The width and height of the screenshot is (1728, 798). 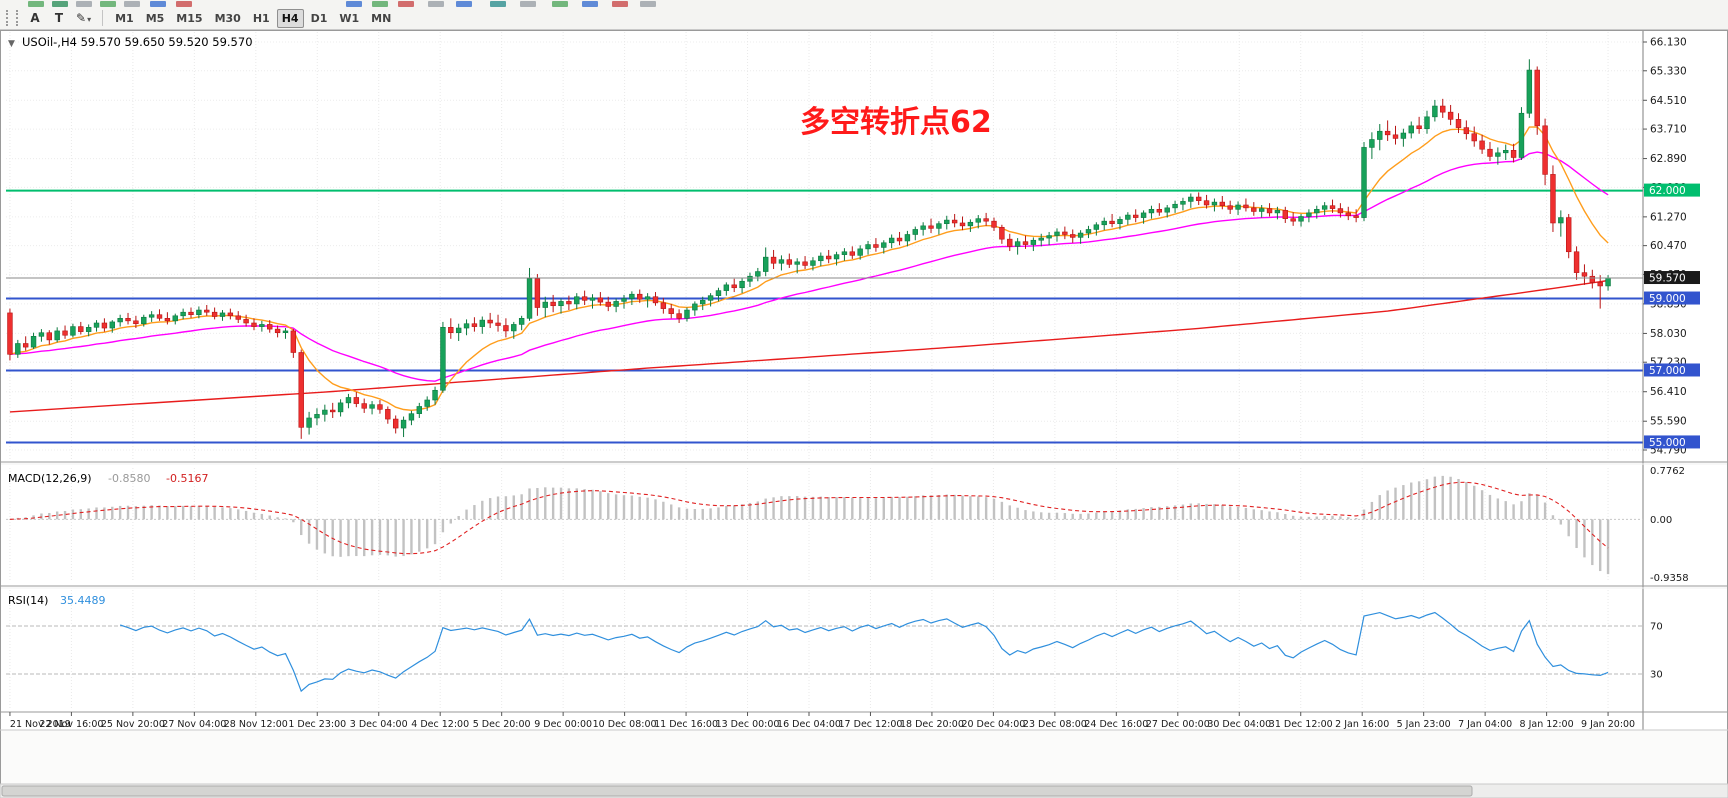 I want to click on chevron-down-icon: ▾, so click(x=89, y=19).